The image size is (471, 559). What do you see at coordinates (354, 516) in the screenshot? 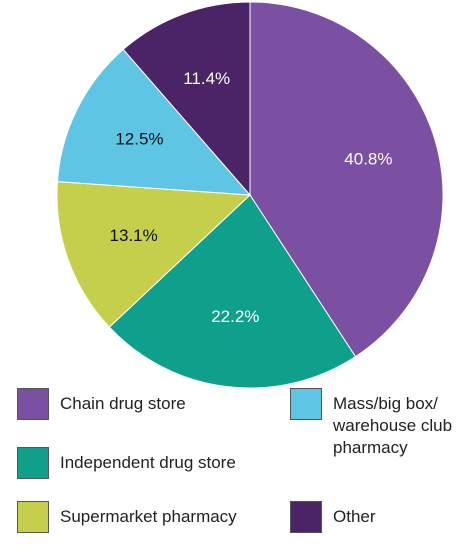
I see `legend-label: Other` at bounding box center [354, 516].